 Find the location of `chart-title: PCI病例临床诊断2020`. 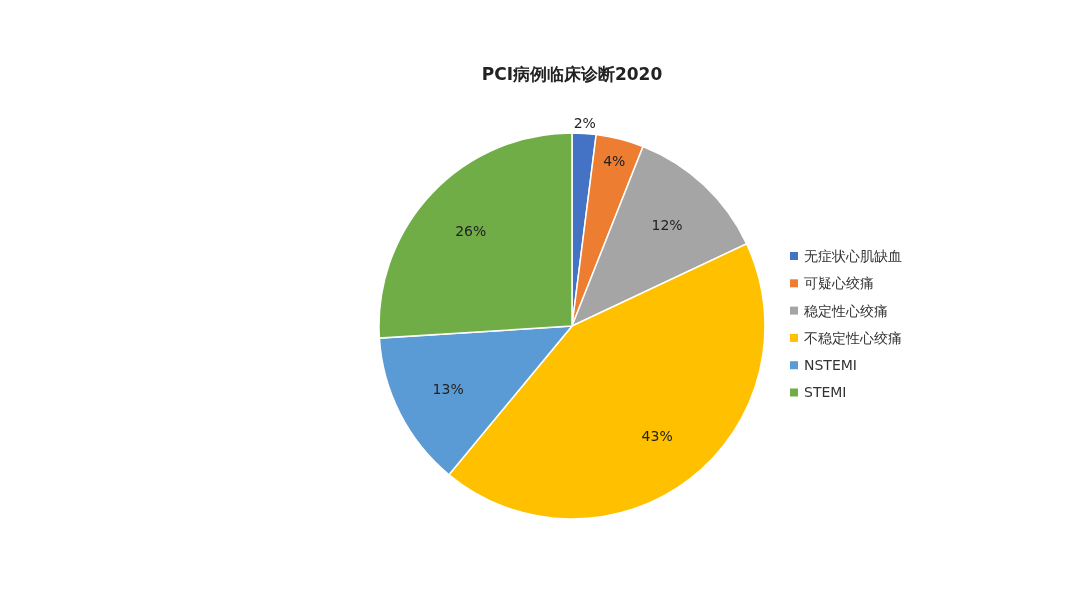

chart-title: PCI病例临床诊断2020 is located at coordinates (572, 74).